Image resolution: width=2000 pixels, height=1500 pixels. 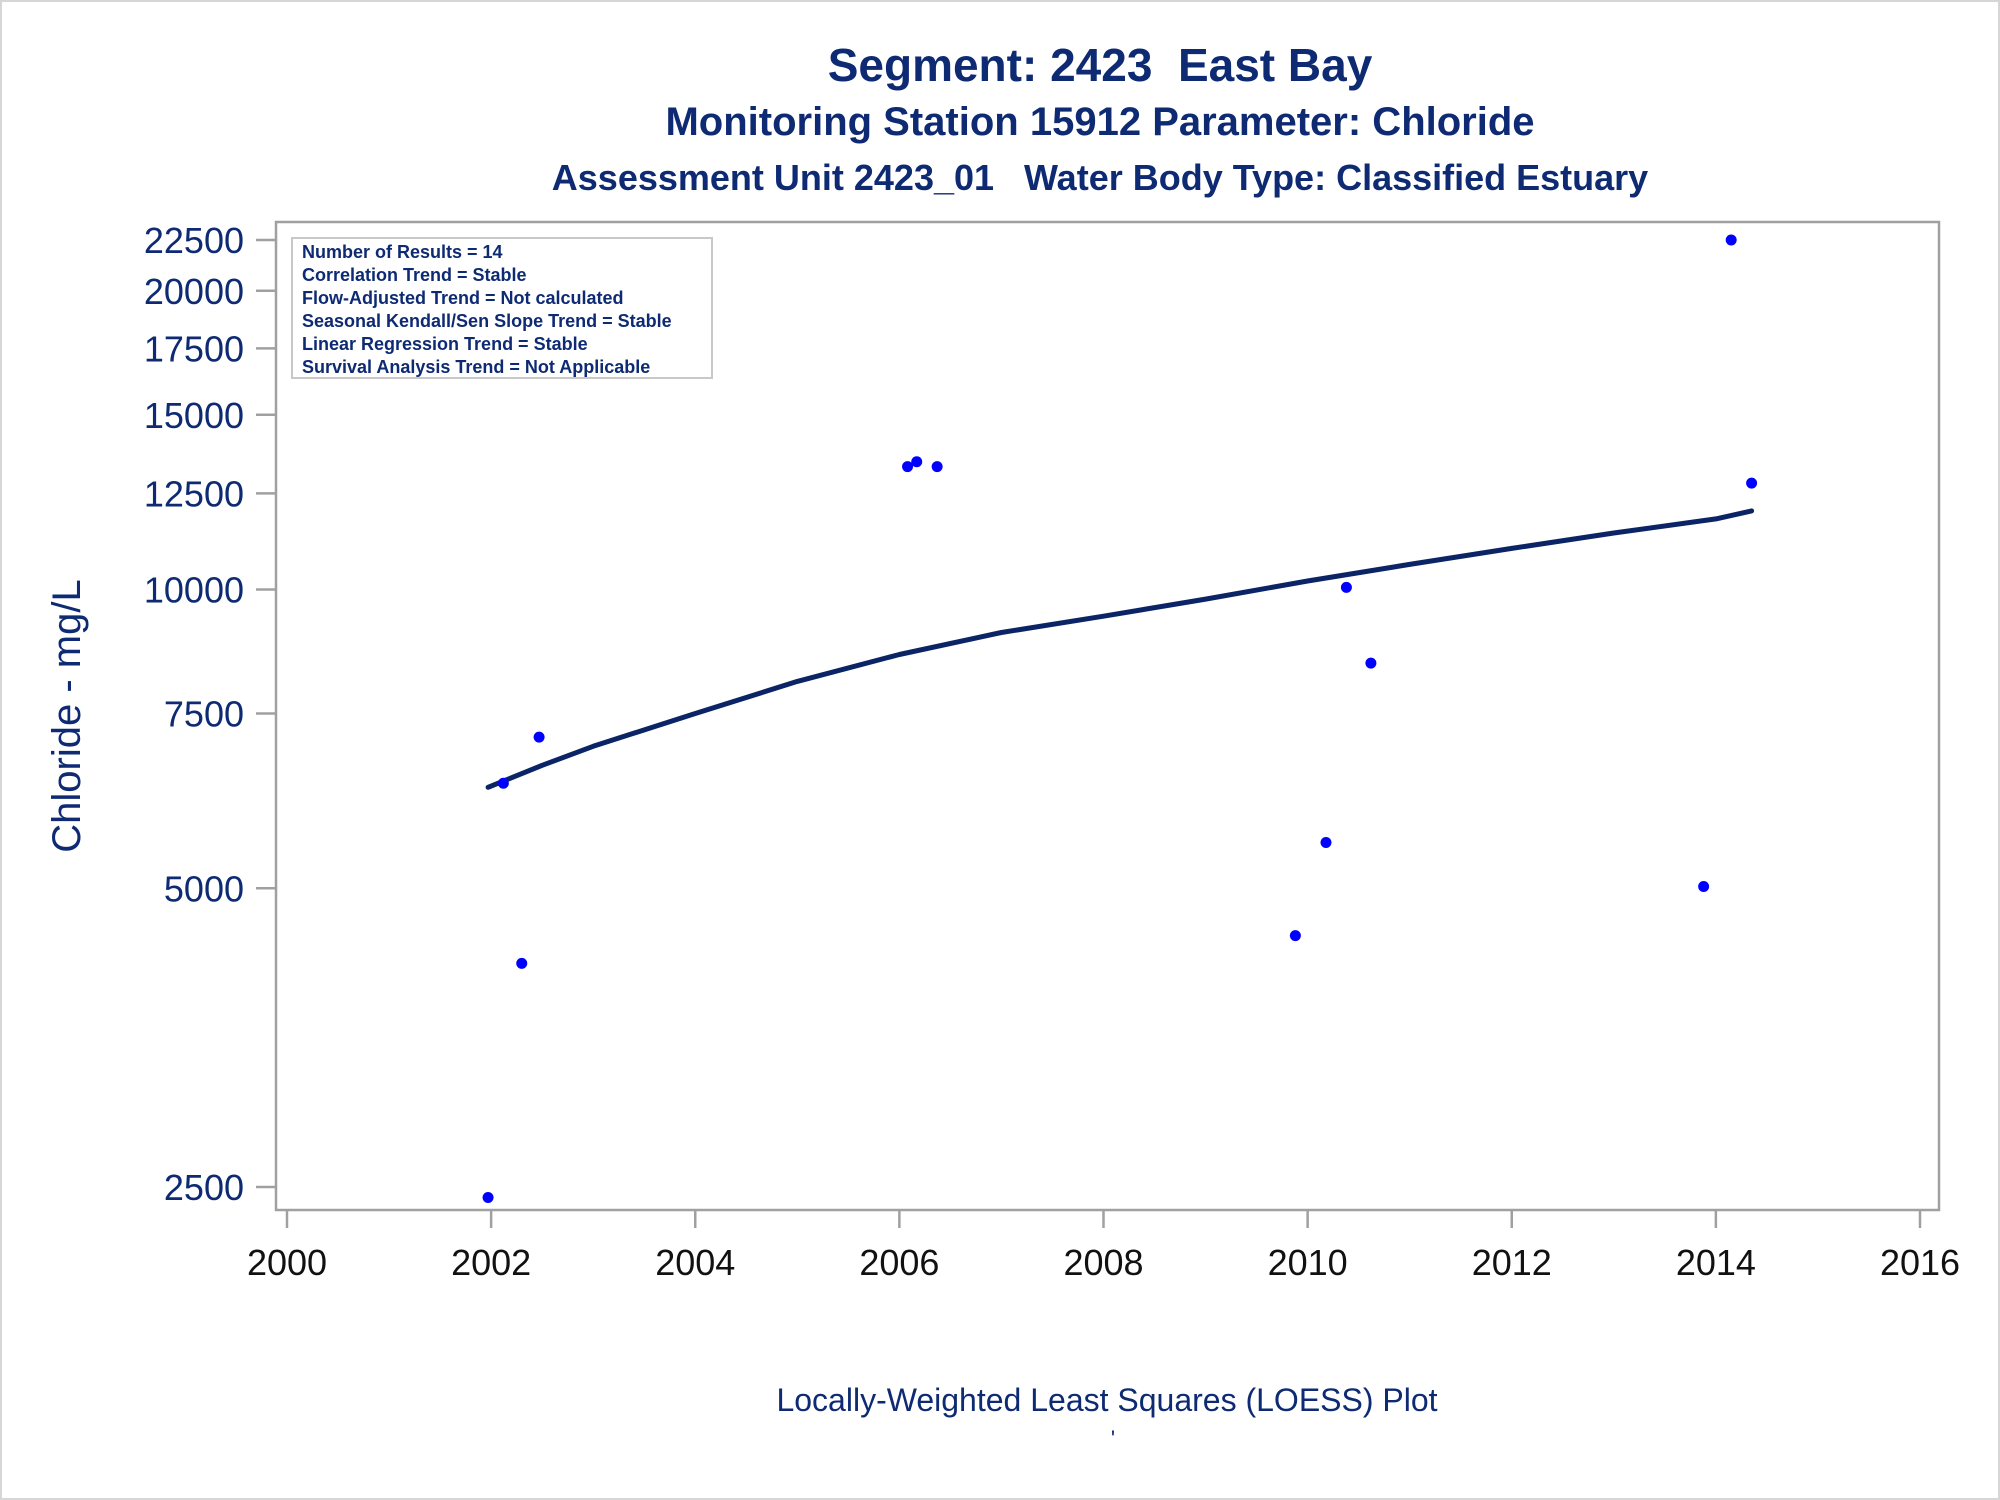 I want to click on footnote-mark: ', so click(x=1113, y=1438).